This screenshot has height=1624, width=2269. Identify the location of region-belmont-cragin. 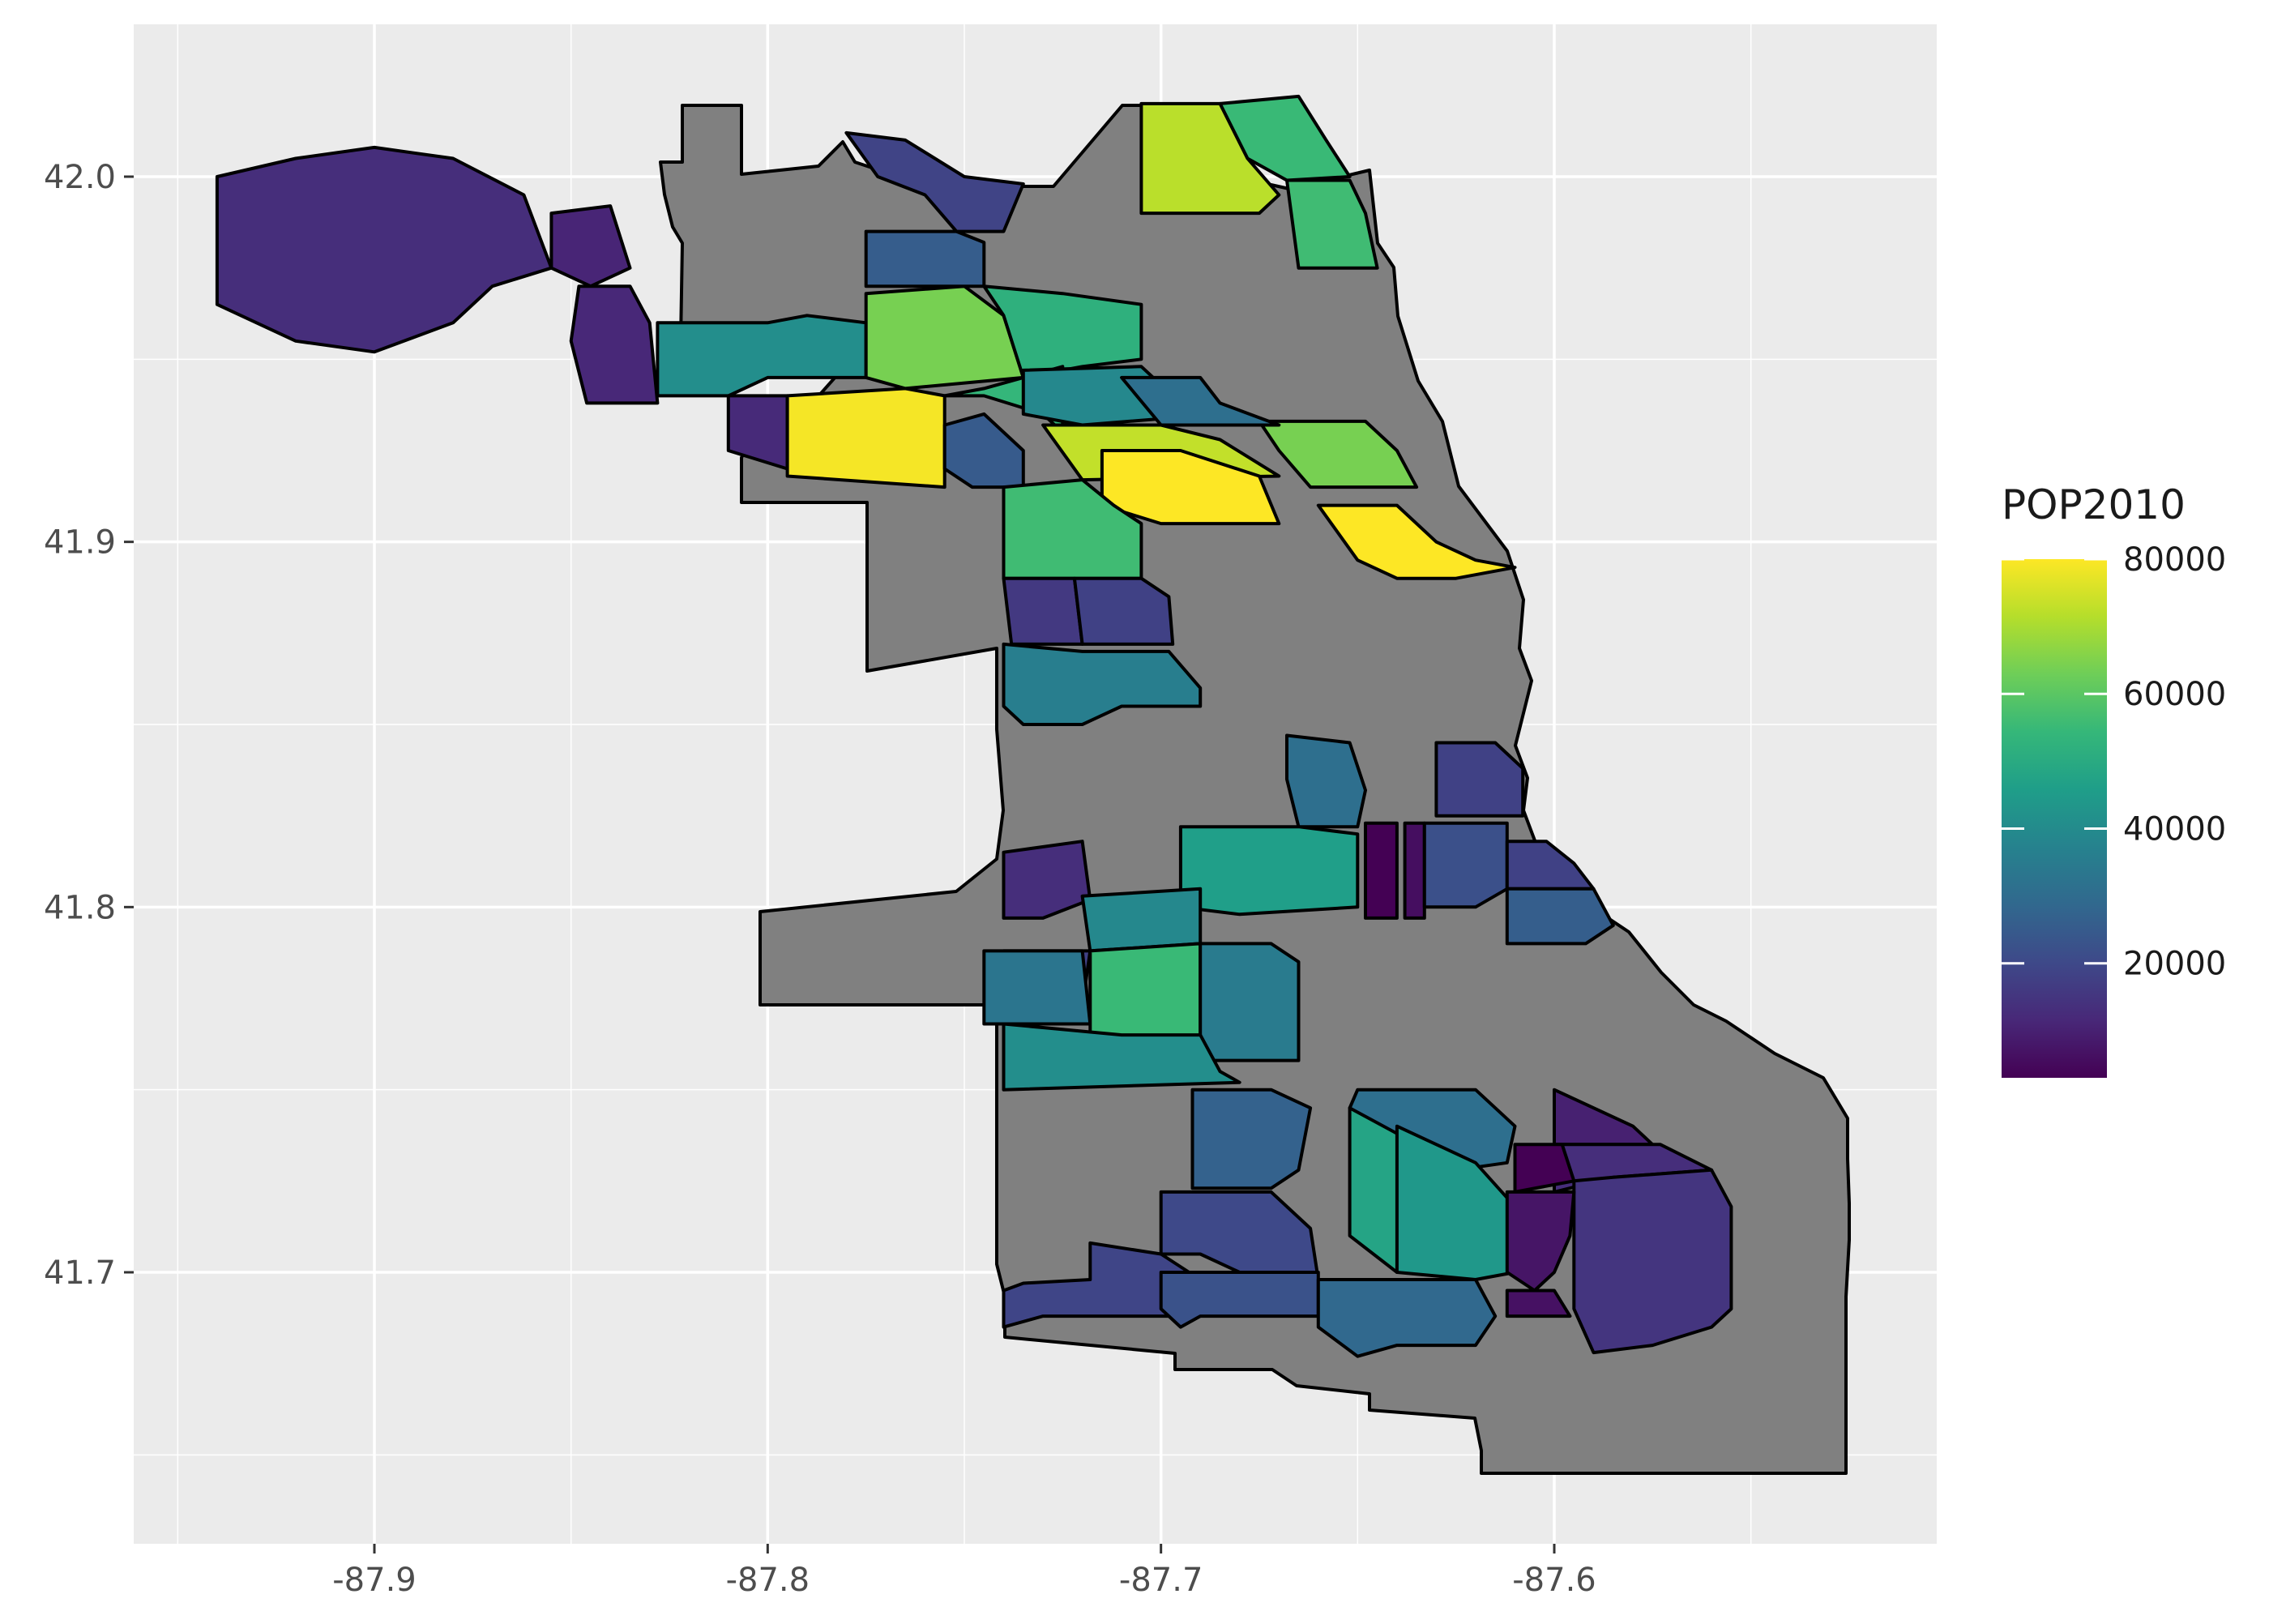
(866, 438).